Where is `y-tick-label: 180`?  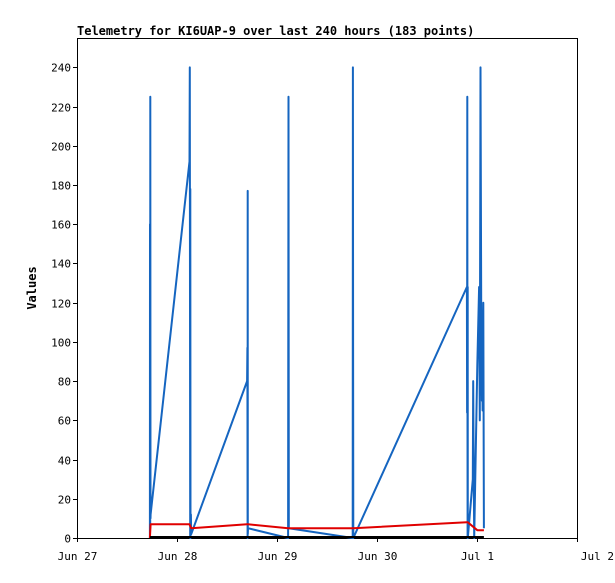
y-tick-label: 180 is located at coordinates (61, 186).